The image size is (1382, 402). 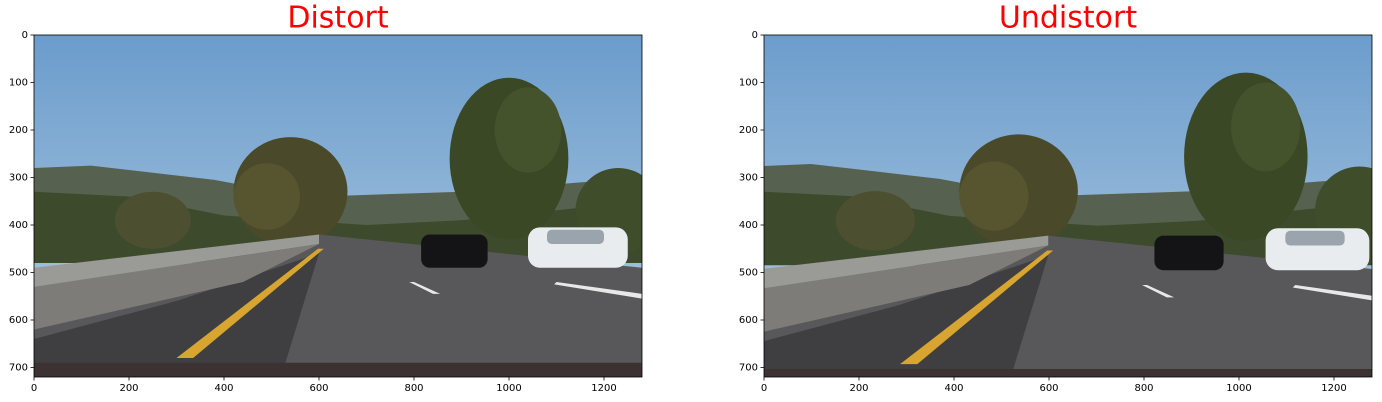 What do you see at coordinates (1068, 18) in the screenshot?
I see `chart-title: Undistort` at bounding box center [1068, 18].